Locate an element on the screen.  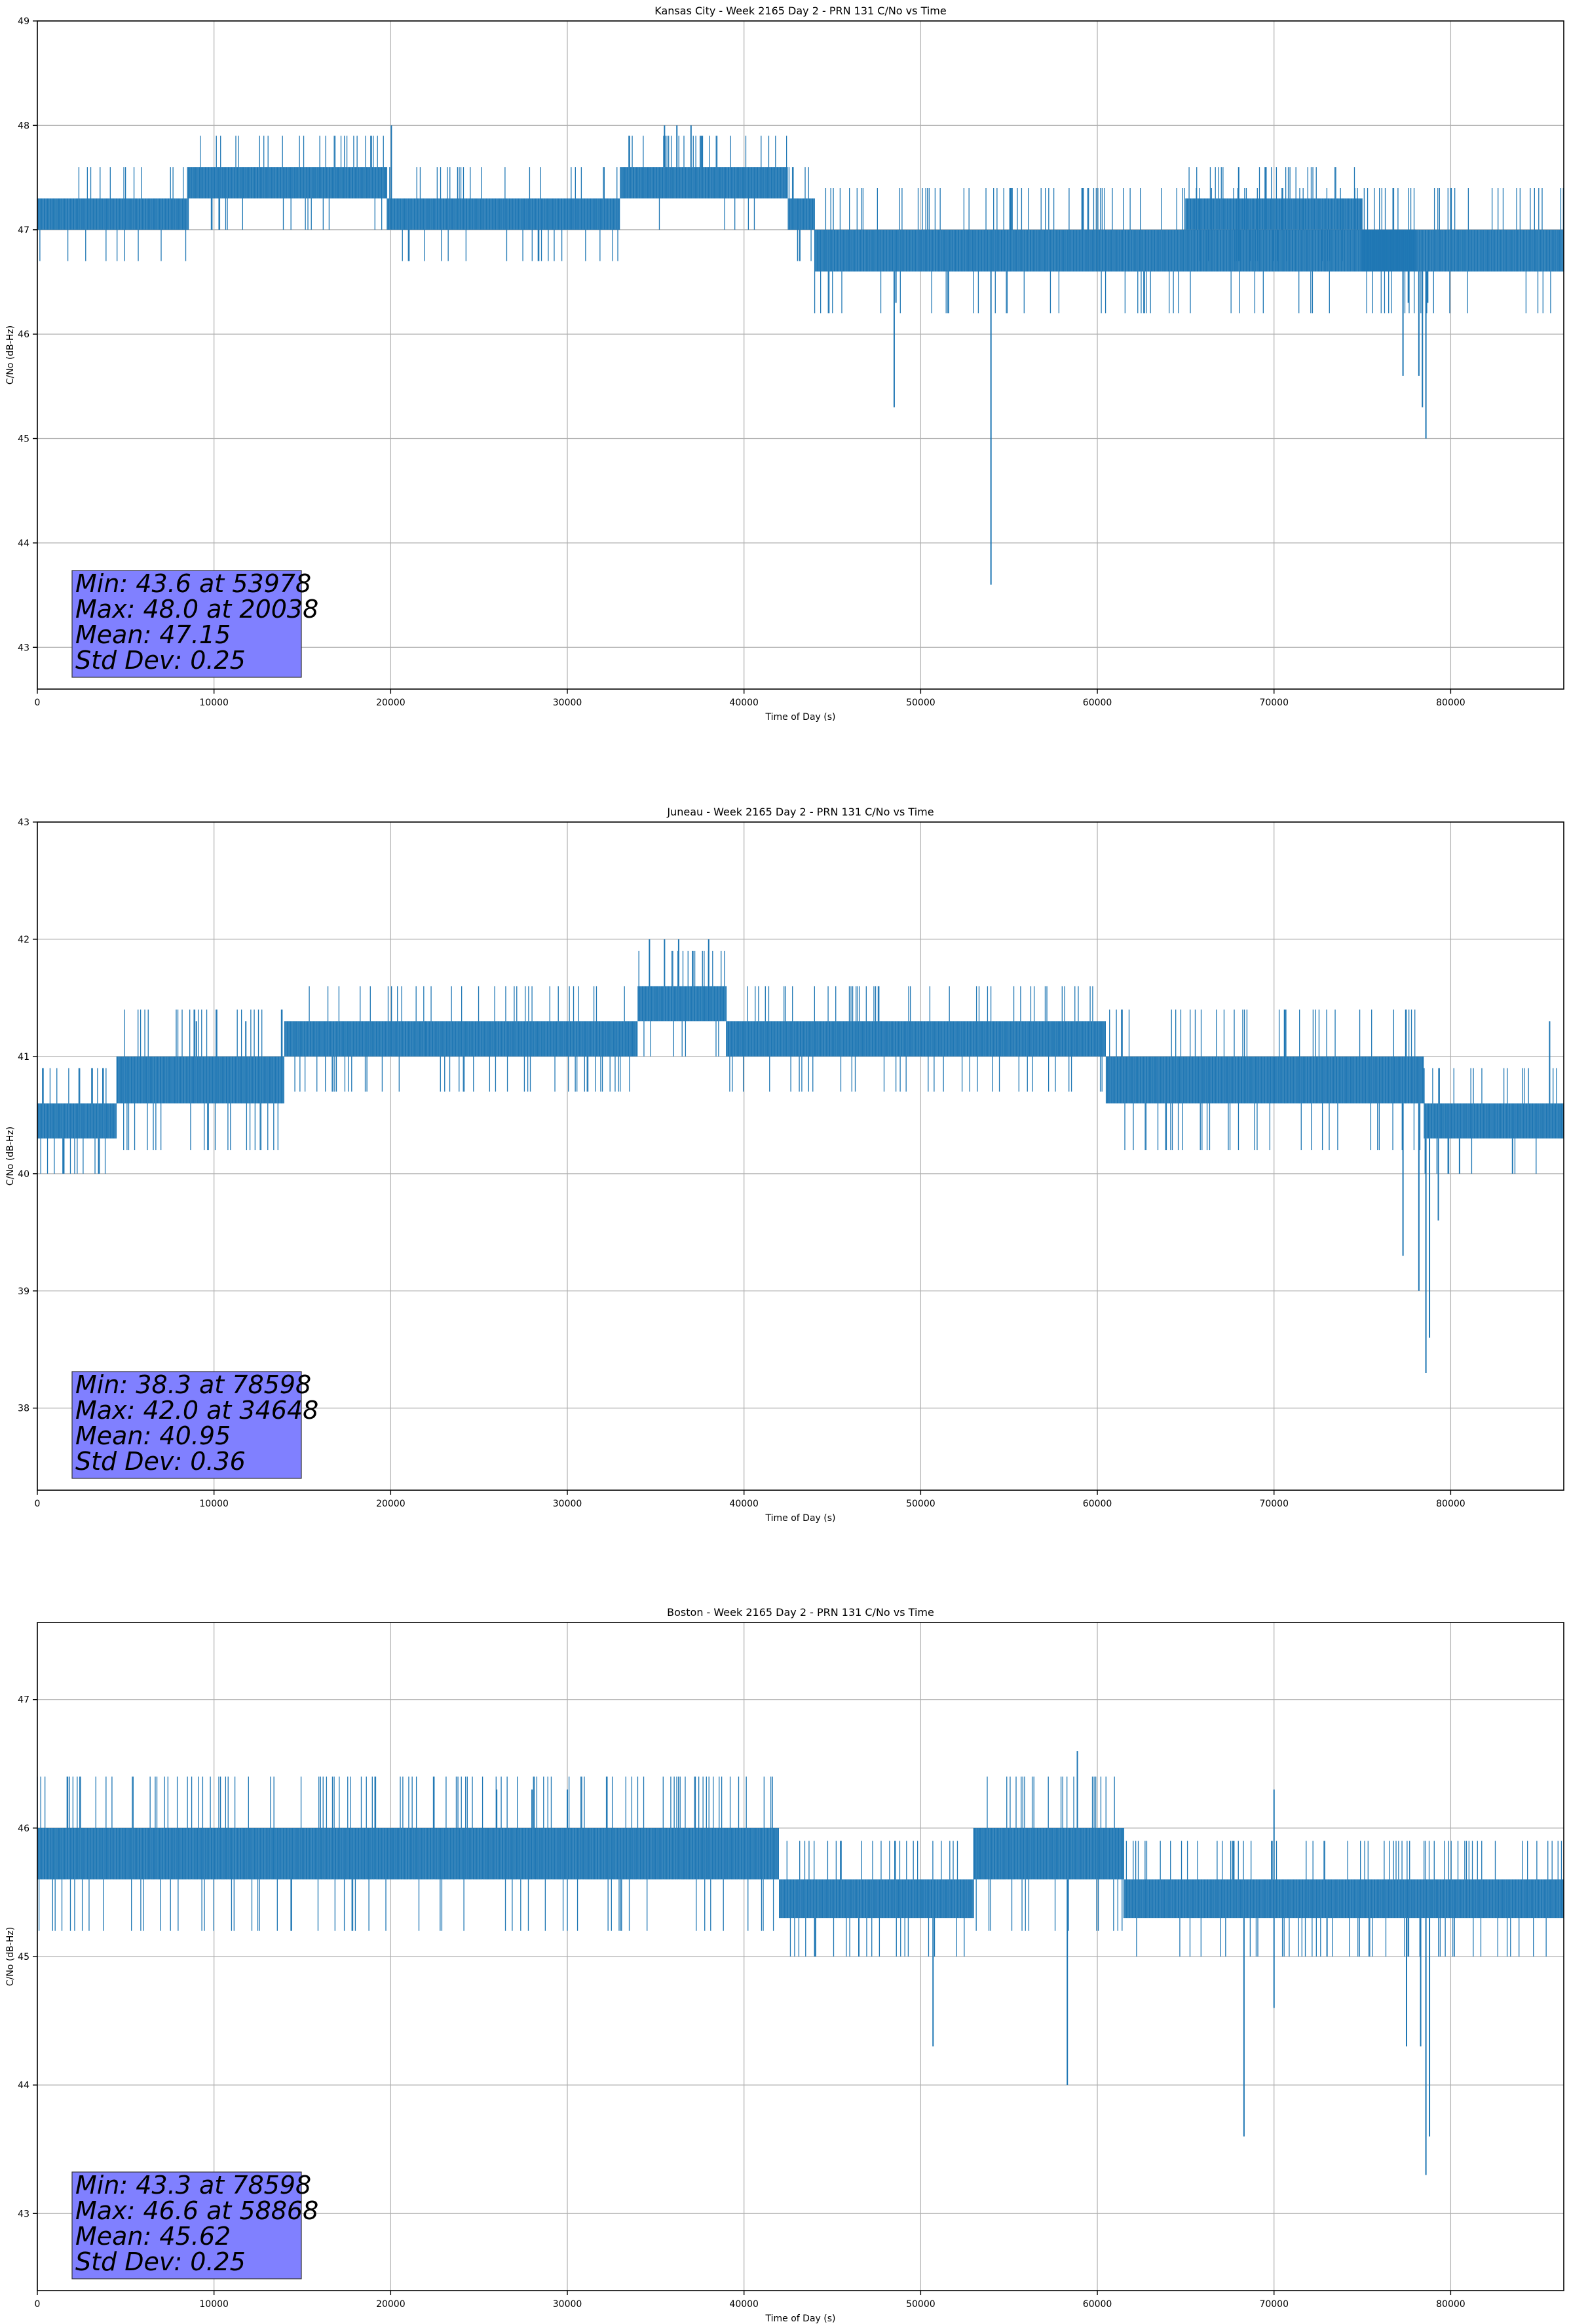
y-tick-label: 39 is located at coordinates (23, 1291).